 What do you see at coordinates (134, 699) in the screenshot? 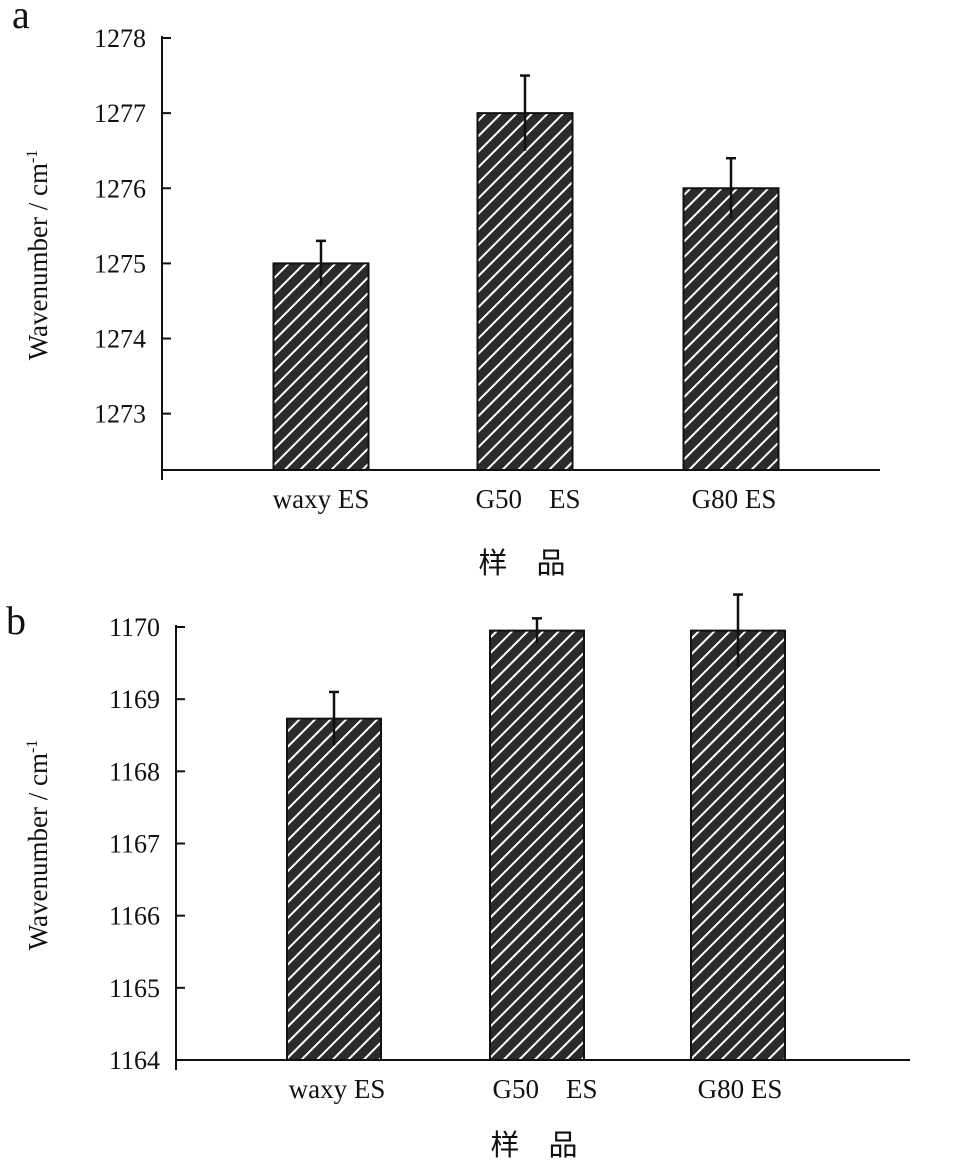
I see `y-tick-label: 1169` at bounding box center [134, 699].